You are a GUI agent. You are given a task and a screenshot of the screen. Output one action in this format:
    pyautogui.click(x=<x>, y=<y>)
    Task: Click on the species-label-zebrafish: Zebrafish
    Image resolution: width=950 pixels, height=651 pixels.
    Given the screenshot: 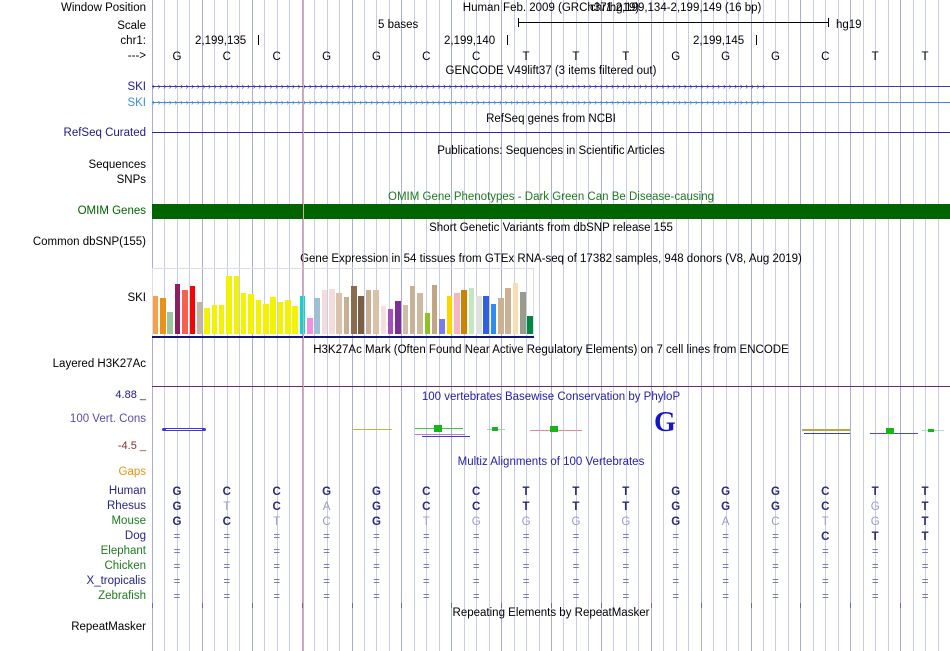 What is the action you would take?
    pyautogui.click(x=122, y=596)
    